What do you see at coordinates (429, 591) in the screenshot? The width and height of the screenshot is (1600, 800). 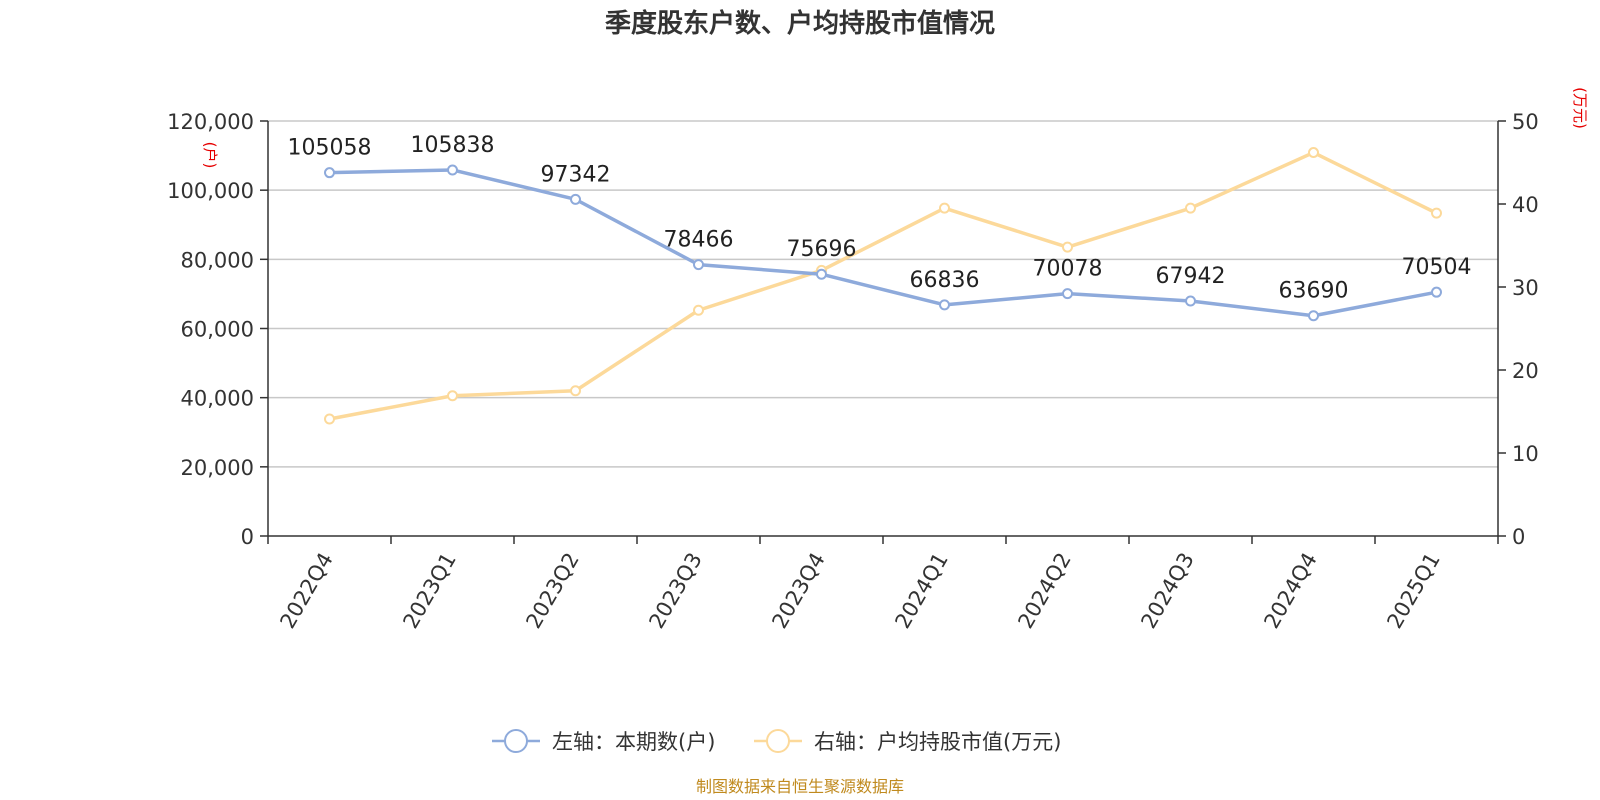 I see `x-axis-tick-label: 2023Q1` at bounding box center [429, 591].